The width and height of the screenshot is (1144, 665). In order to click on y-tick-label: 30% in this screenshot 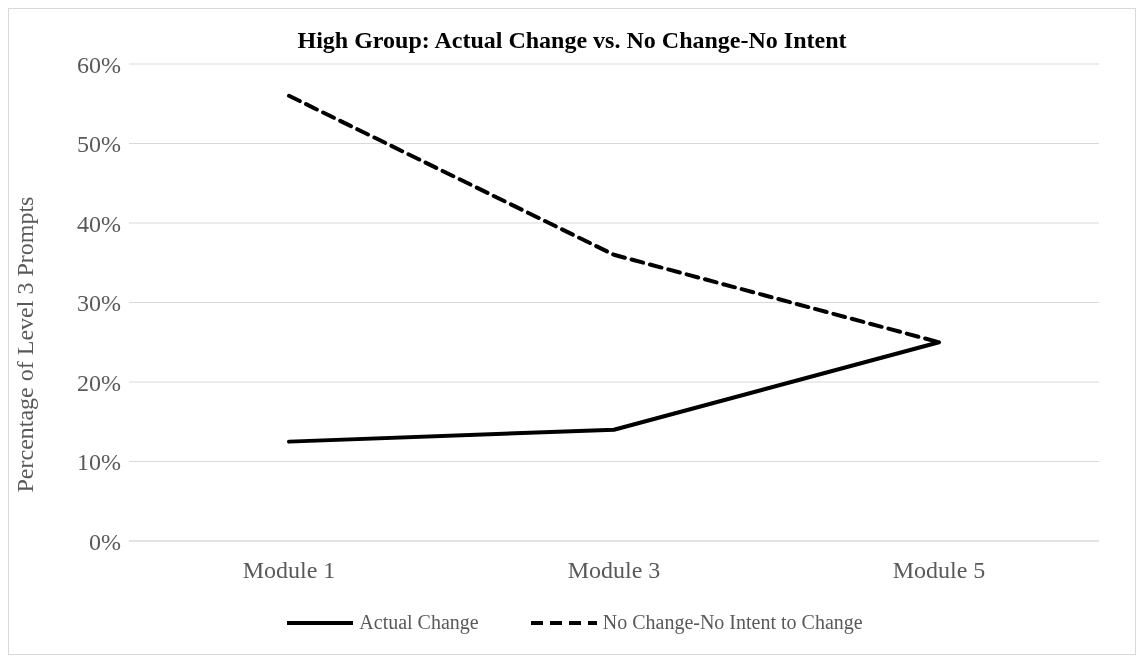, I will do `click(99, 303)`.